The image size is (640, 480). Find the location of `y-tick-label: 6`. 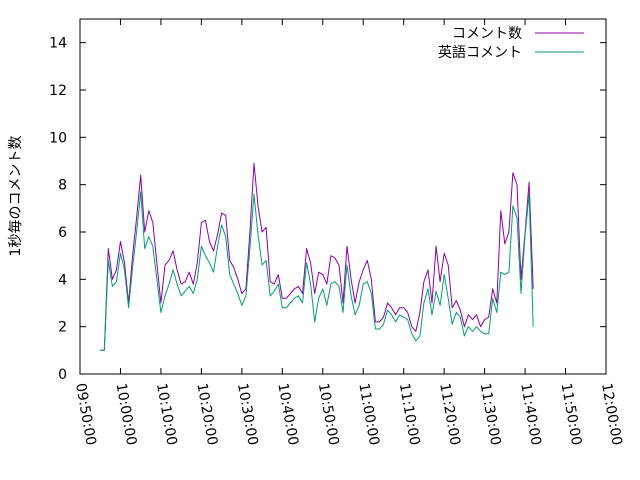

y-tick-label: 6 is located at coordinates (62, 233).